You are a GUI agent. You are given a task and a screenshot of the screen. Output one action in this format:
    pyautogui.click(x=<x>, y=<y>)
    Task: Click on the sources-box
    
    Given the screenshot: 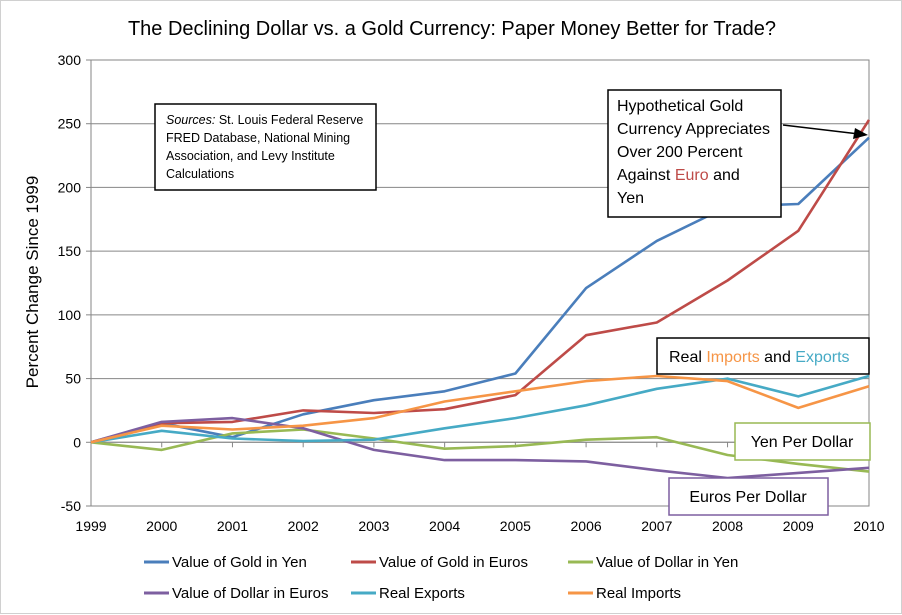 What is the action you would take?
    pyautogui.click(x=265, y=147)
    